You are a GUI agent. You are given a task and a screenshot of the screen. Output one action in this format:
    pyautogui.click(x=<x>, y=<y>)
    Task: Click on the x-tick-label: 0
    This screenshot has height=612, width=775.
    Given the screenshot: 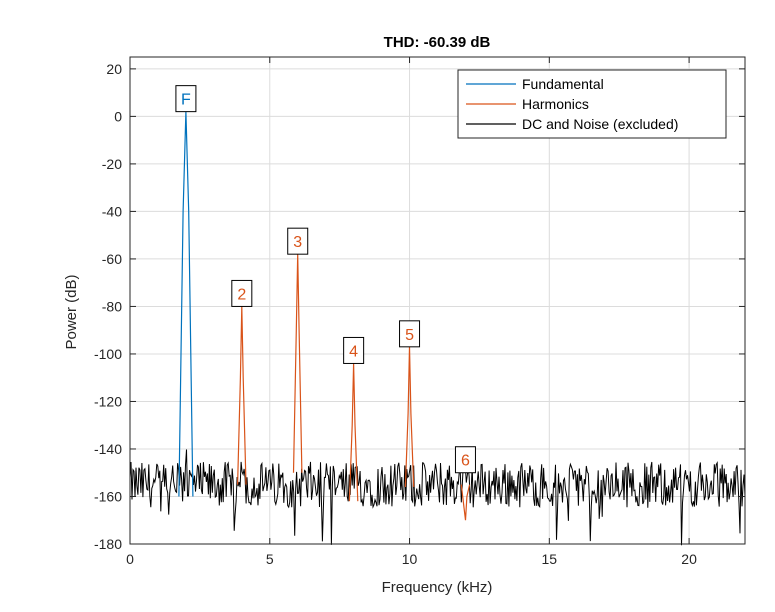 What is the action you would take?
    pyautogui.click(x=130, y=559)
    